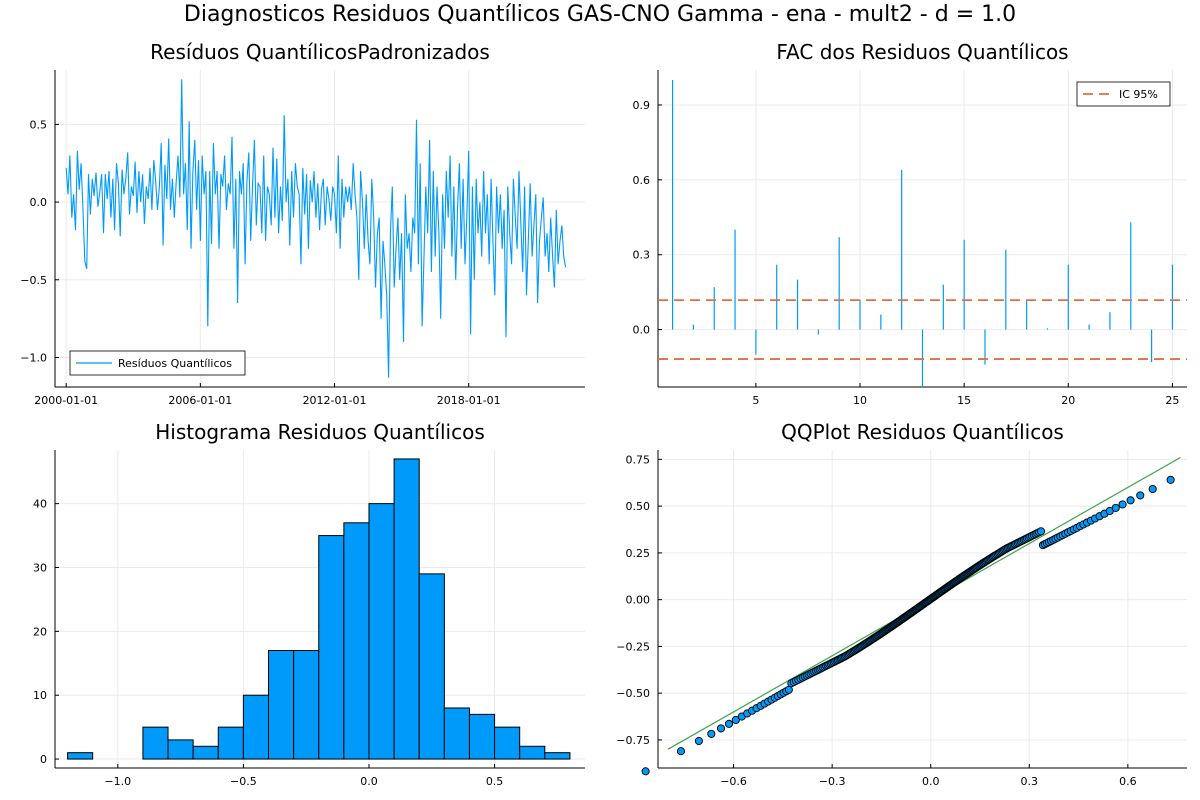 The height and width of the screenshot is (800, 1200). What do you see at coordinates (642, 255) in the screenshot?
I see `y-tick-label: 0.3` at bounding box center [642, 255].